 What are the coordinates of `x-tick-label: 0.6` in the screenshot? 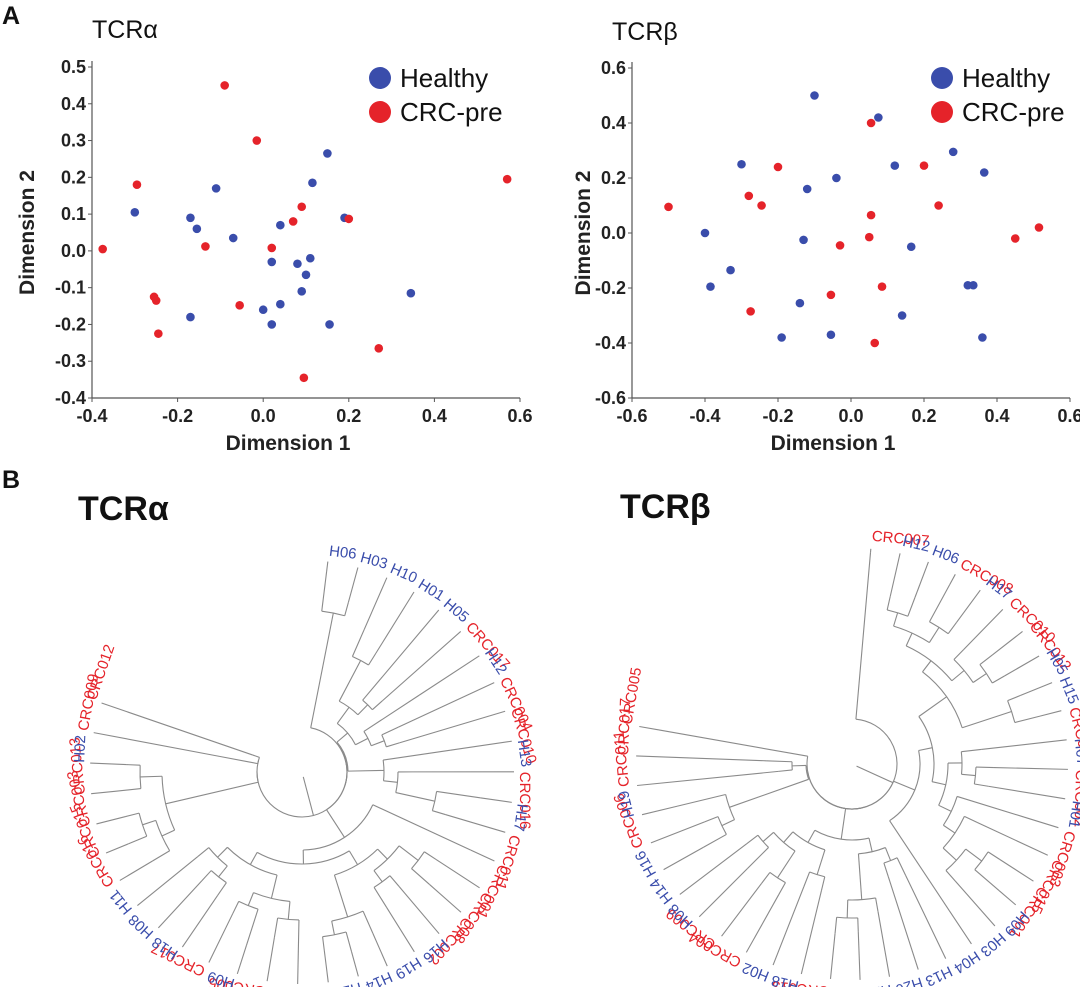 It's located at (519, 416).